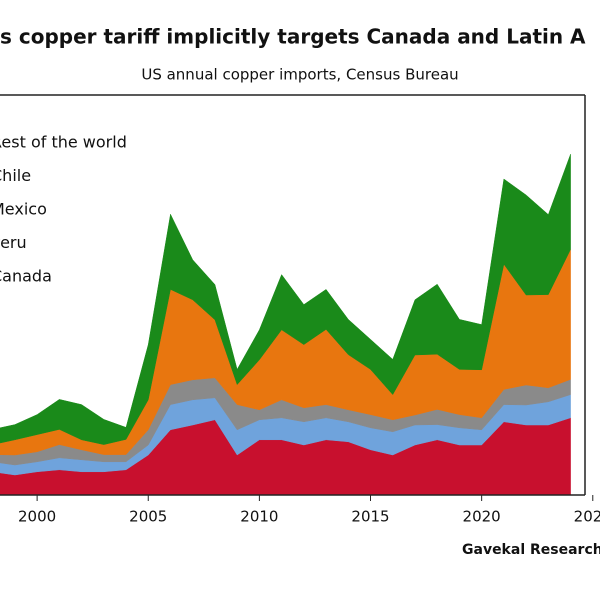 The height and width of the screenshot is (600, 600). What do you see at coordinates (482, 517) in the screenshot?
I see `x-tick-label: 2020` at bounding box center [482, 517].